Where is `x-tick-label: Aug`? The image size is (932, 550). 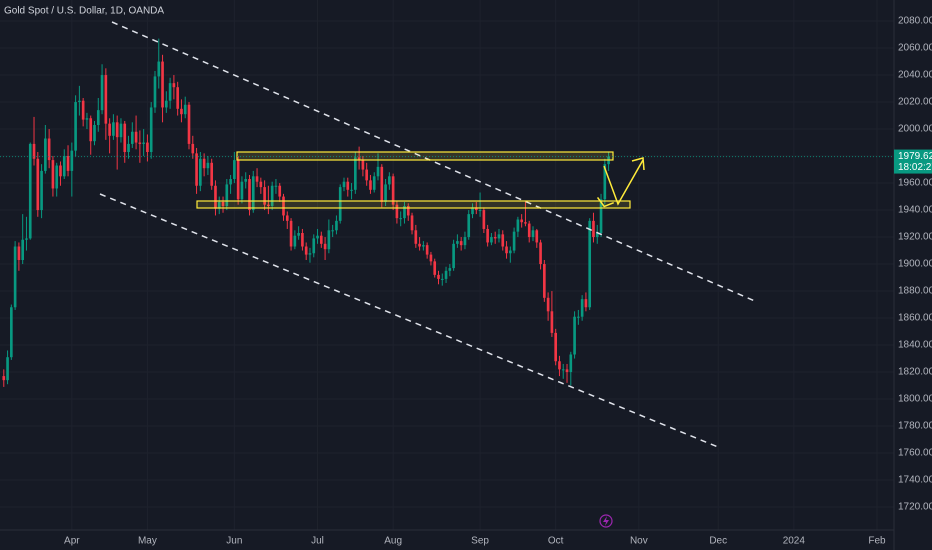 x-tick-label: Aug is located at coordinates (393, 541).